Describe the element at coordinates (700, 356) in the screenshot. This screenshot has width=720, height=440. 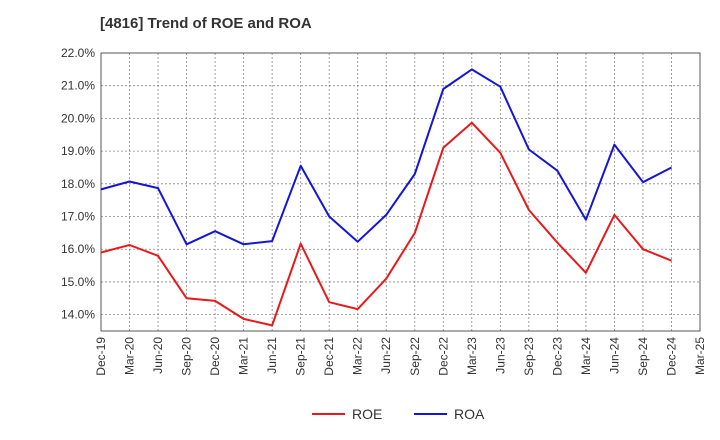
I see `x-tick-label: Mar-25` at that location.